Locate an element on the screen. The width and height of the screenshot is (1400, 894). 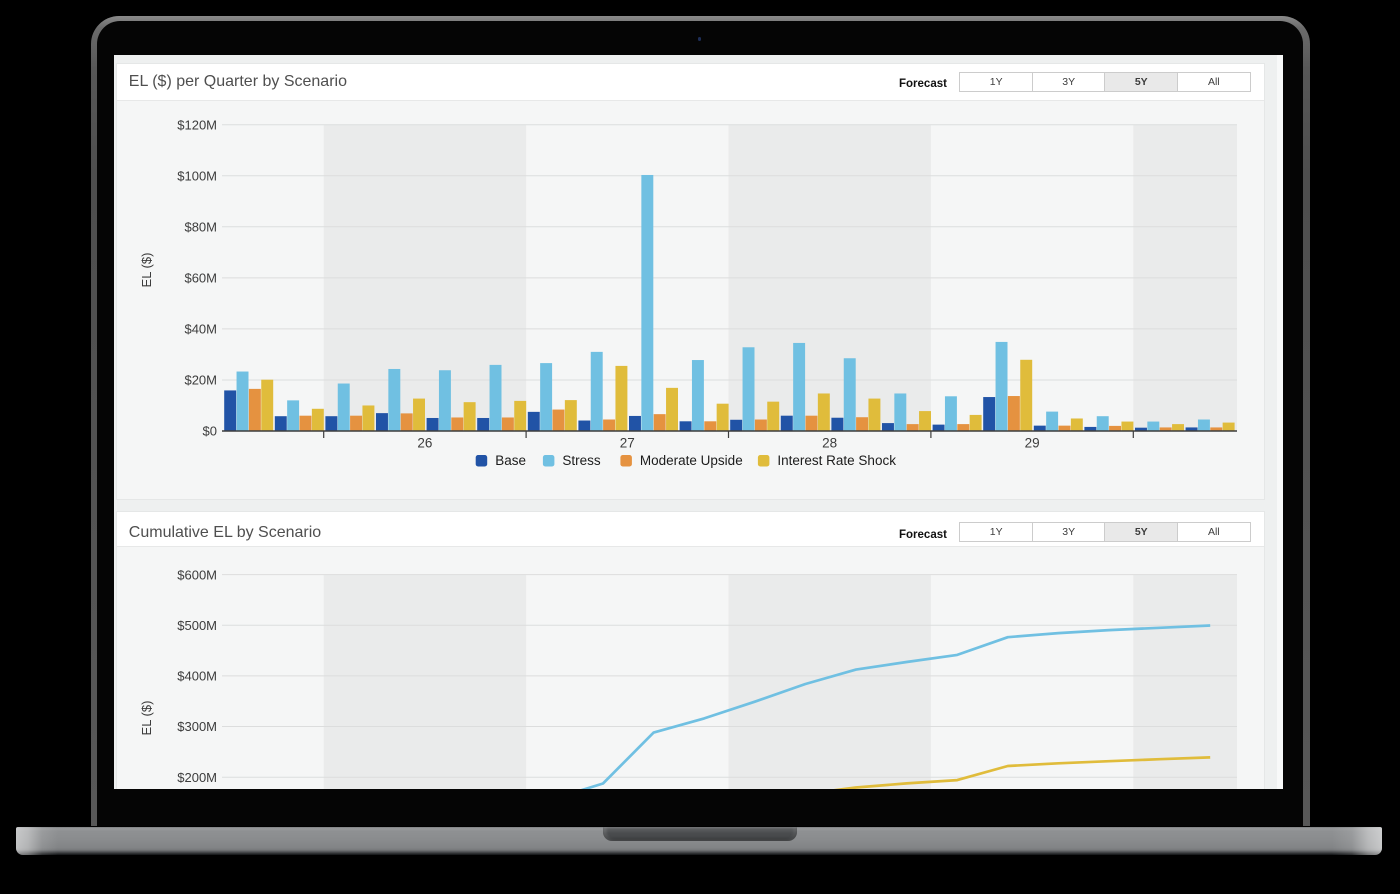
svg-text: Base is located at coordinates (510, 460).